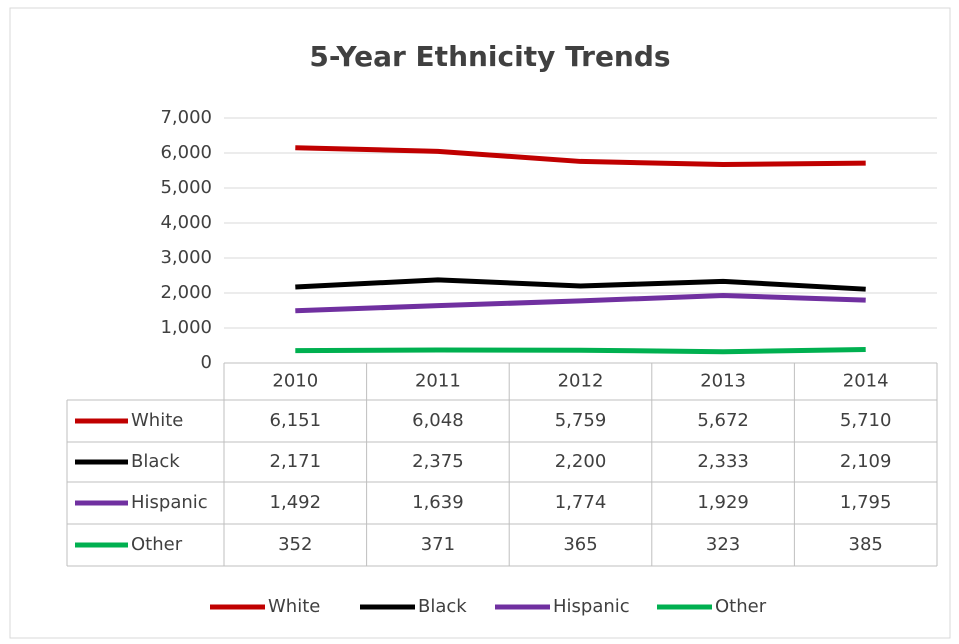  Describe the element at coordinates (438, 502) in the screenshot. I see `table-value: 1,639` at that location.